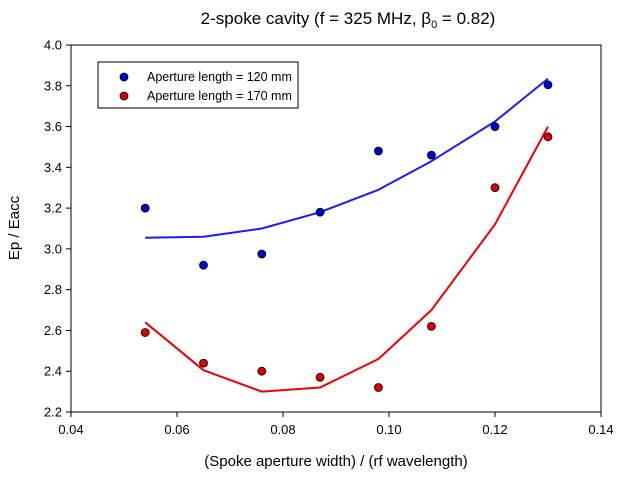 Image resolution: width=627 pixels, height=477 pixels. I want to click on y-tick-label: 3.4, so click(53, 167).